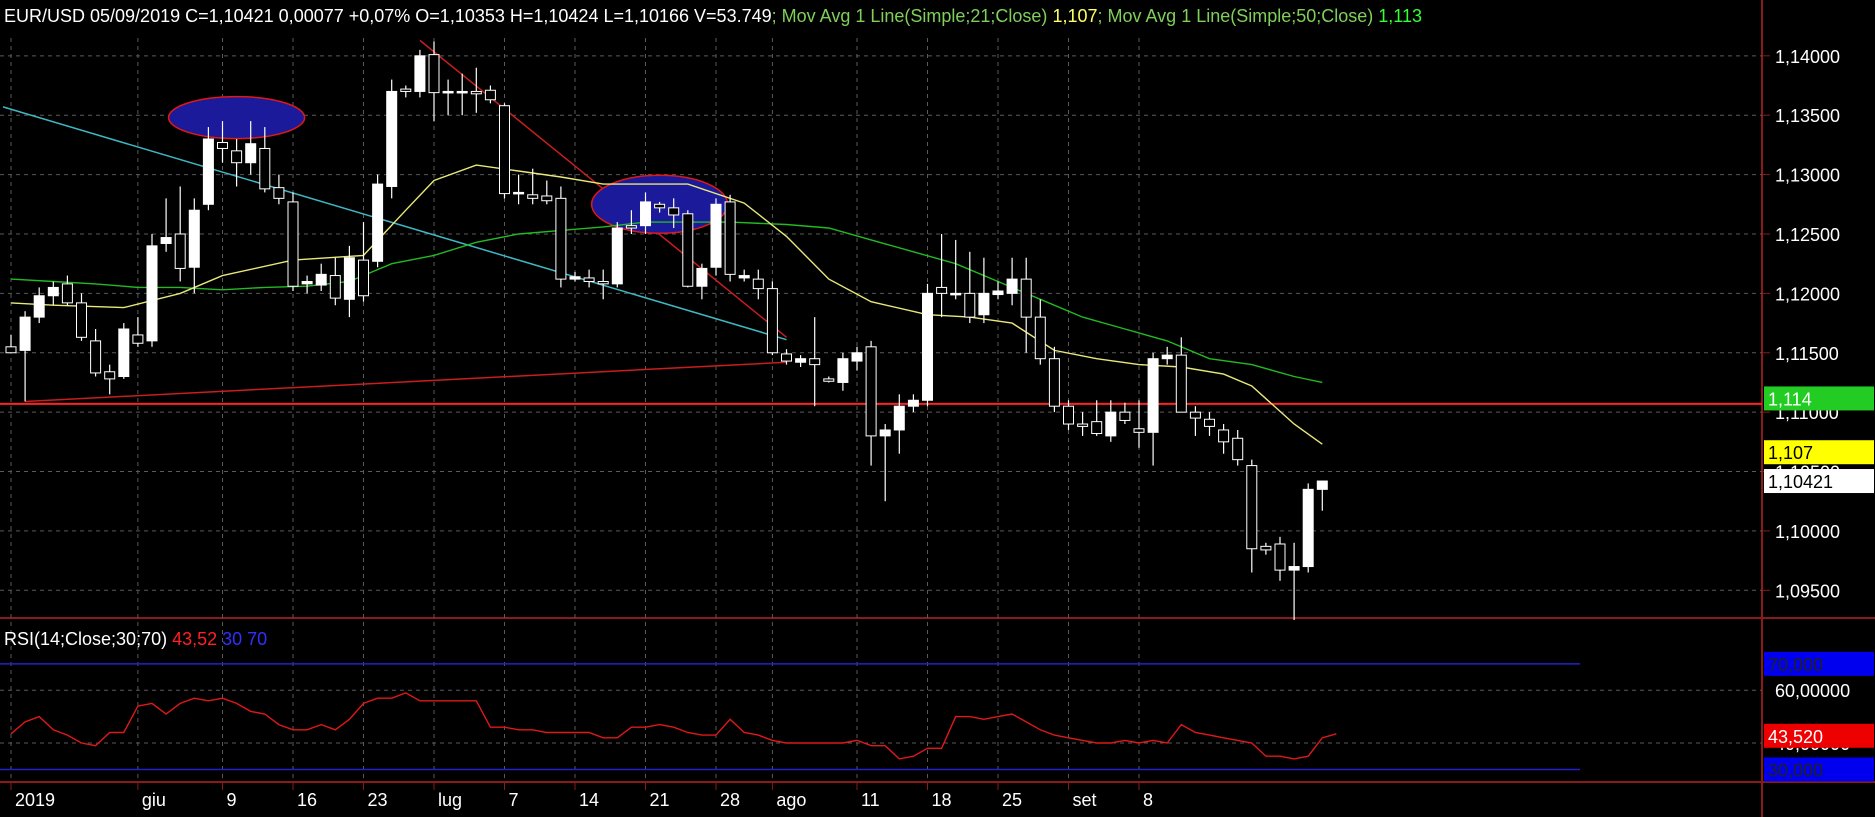 This screenshot has width=1875, height=817. Describe the element at coordinates (1074, 16) in the screenshot. I see `header-ma21-value: 1,107` at that location.